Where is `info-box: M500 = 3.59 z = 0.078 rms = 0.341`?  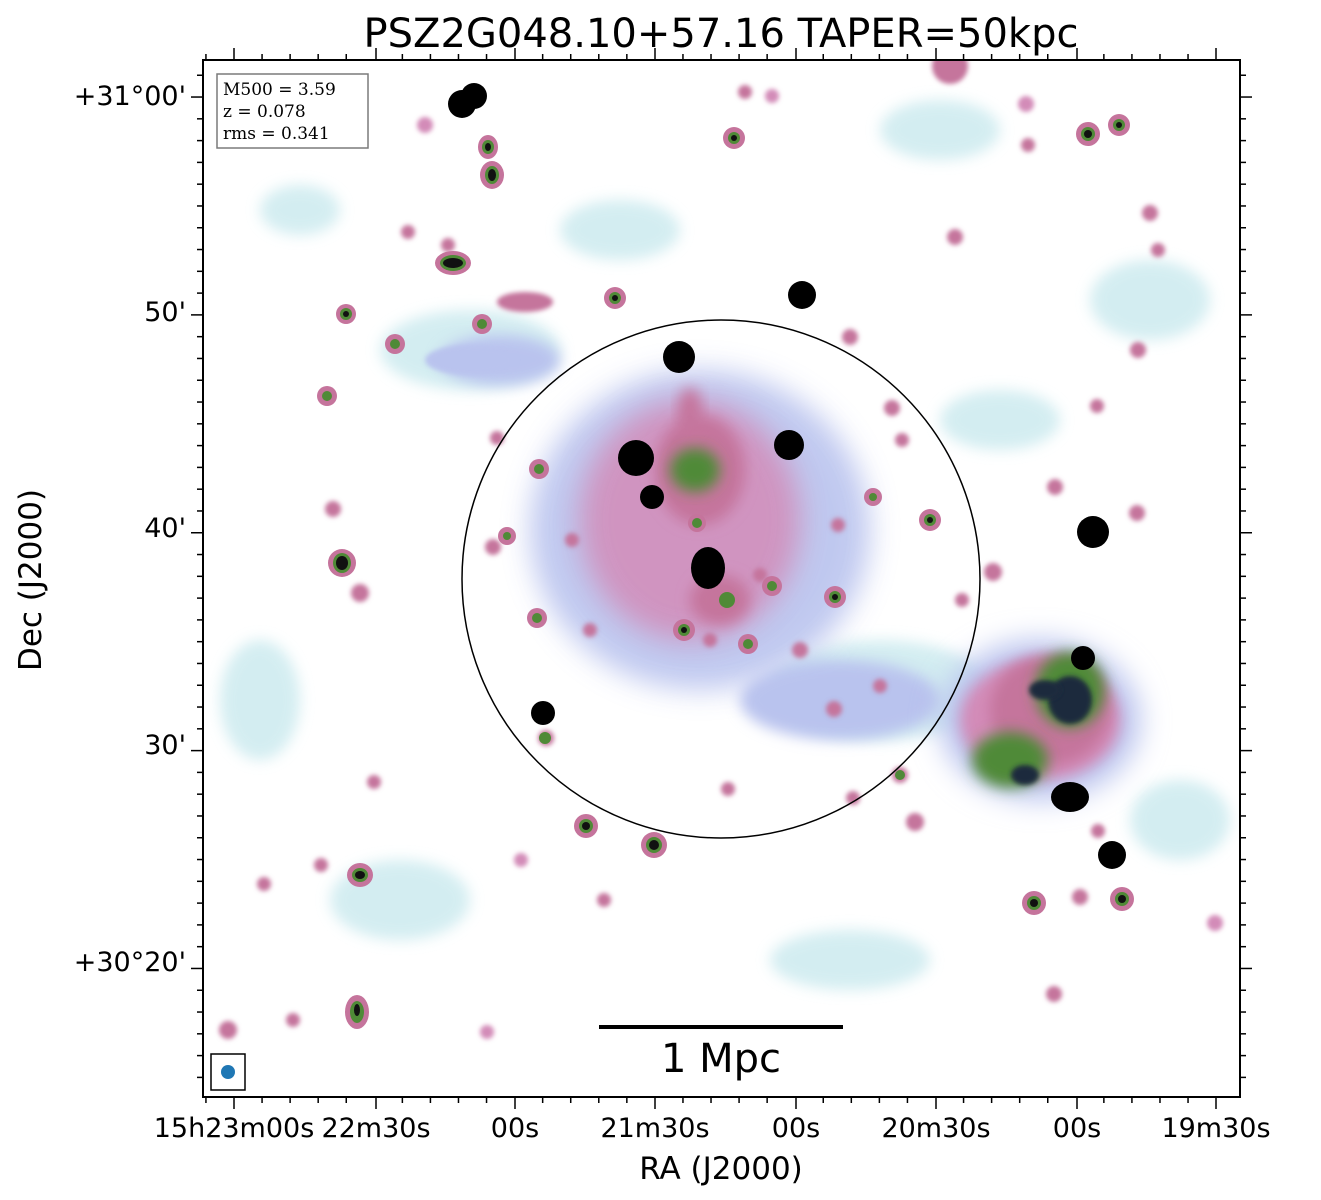
info-box: M500 = 3.59 z = 0.078 rms = 0.341 is located at coordinates (292, 111).